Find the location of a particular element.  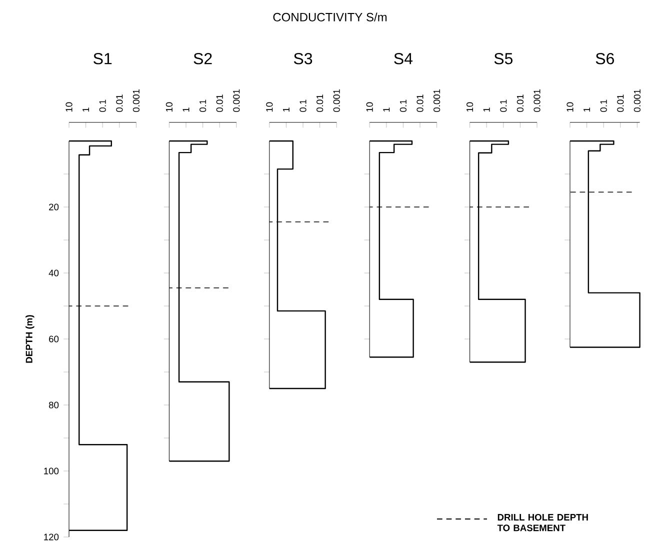

chart-title: S4 is located at coordinates (403, 58).